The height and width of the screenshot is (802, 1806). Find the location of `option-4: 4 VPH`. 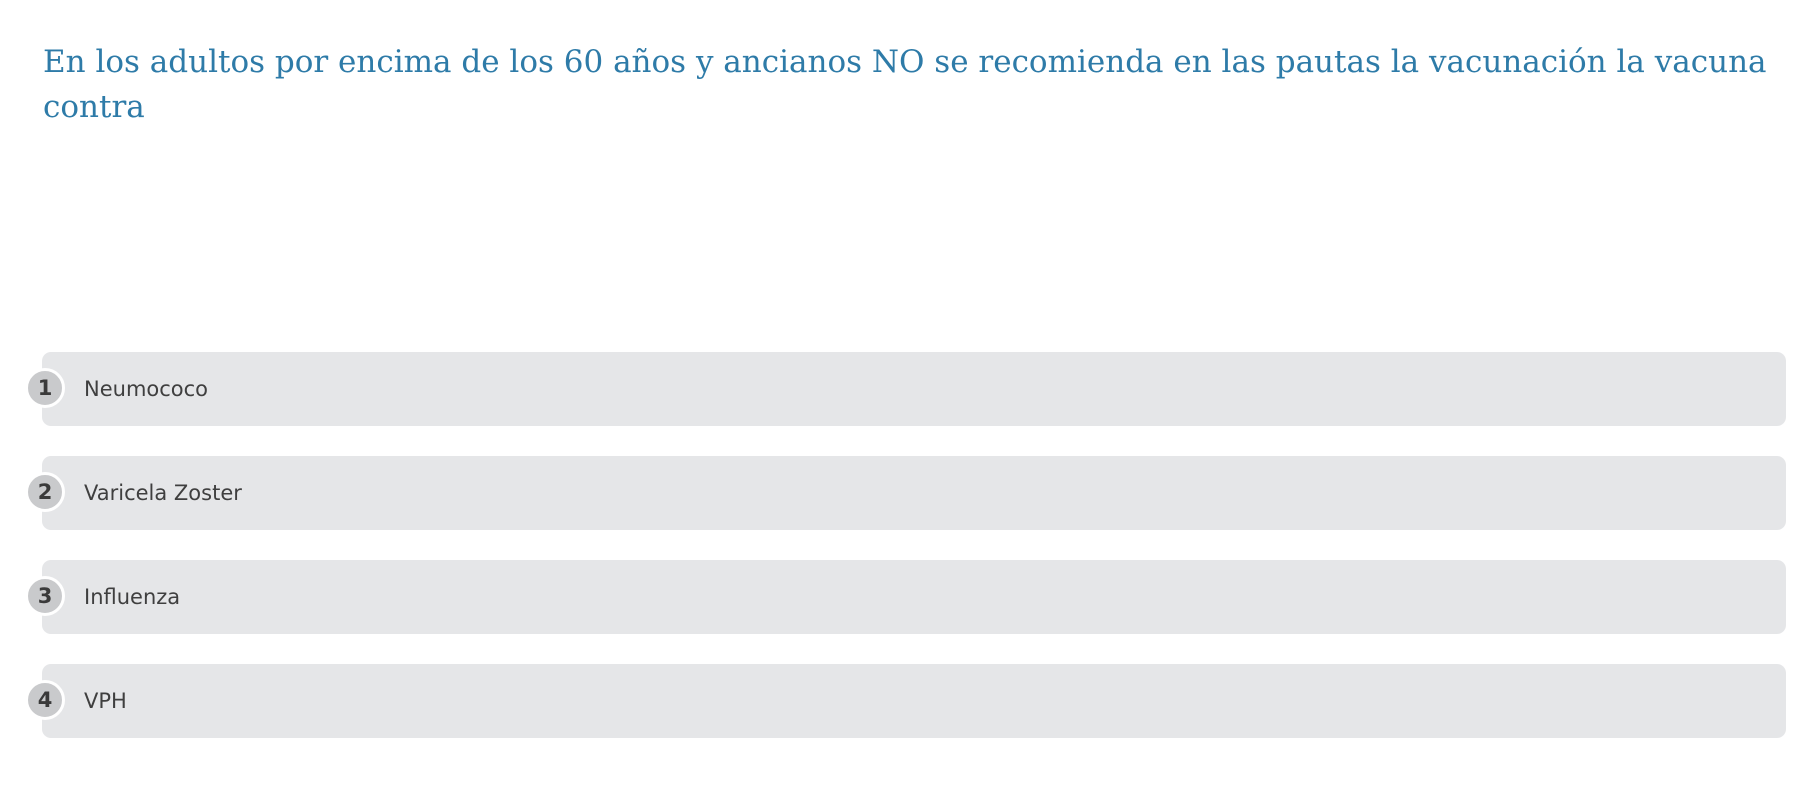

option-4: 4 VPH is located at coordinates (905, 701).